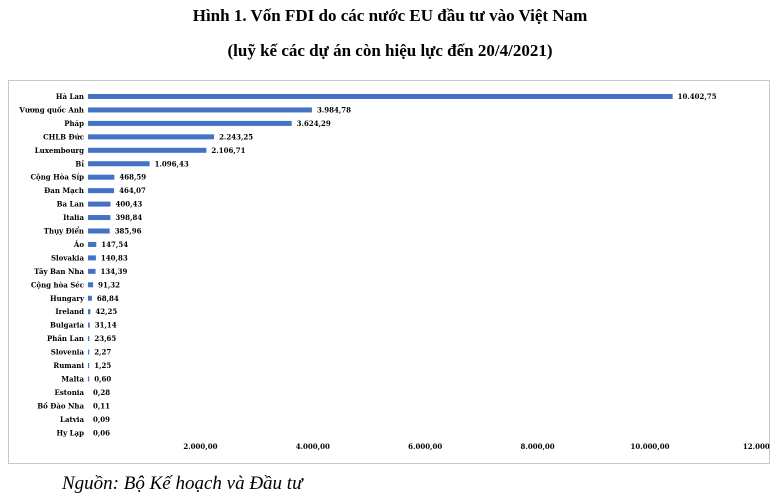 The image size is (780, 504). What do you see at coordinates (65, 338) in the screenshot?
I see `category-label: Phần Lan` at bounding box center [65, 338].